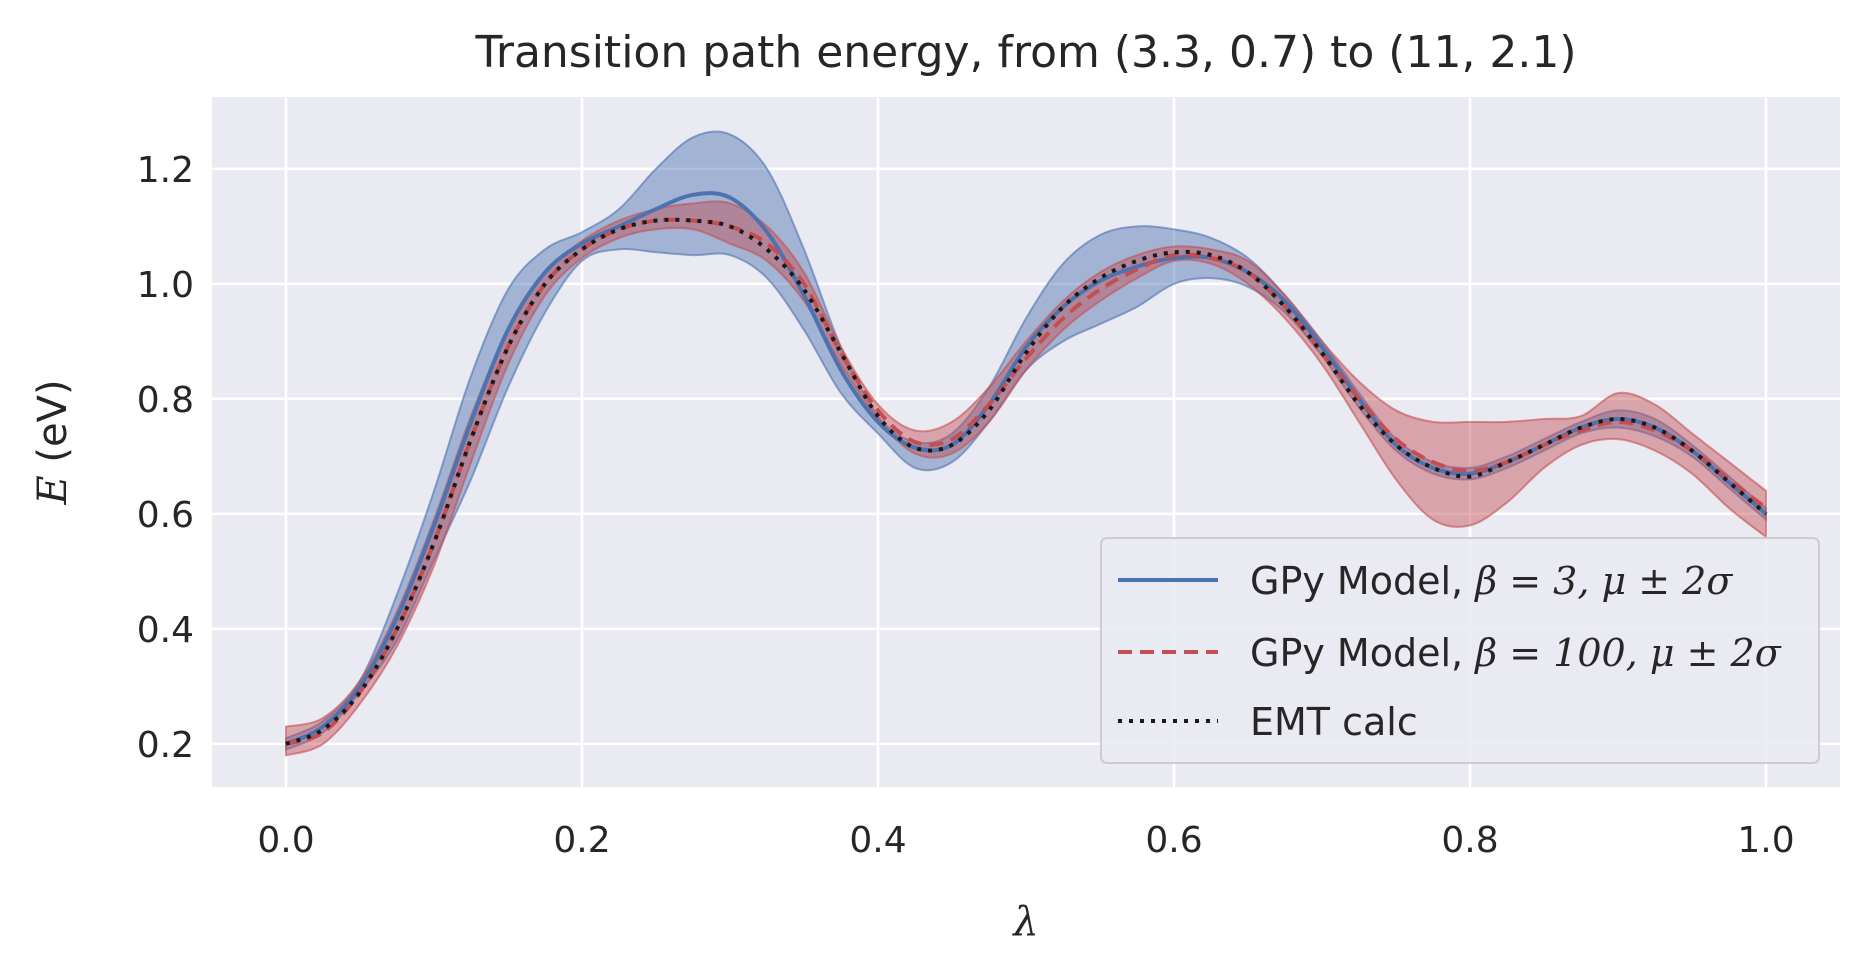 The height and width of the screenshot is (974, 1864). I want to click on y-tick-label: 0.6, so click(165, 515).